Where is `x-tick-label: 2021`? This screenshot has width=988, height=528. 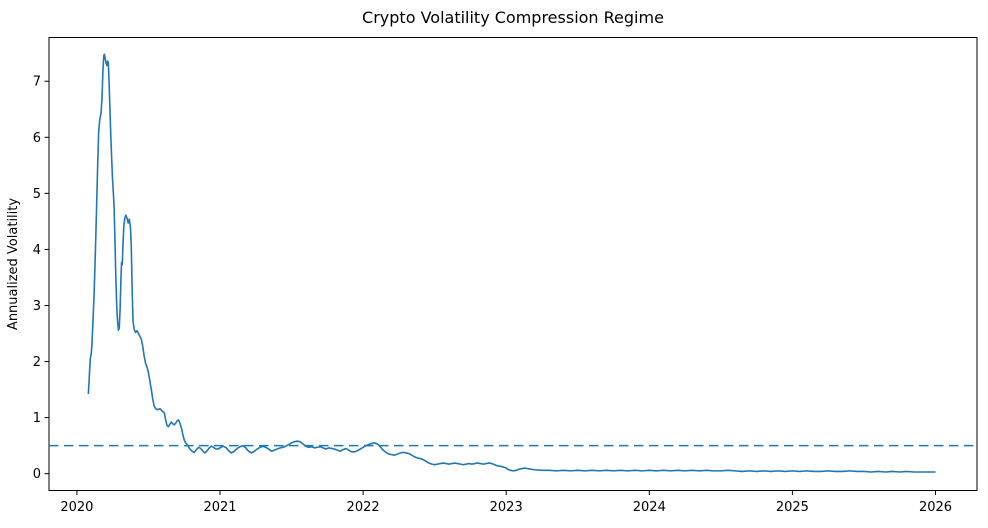
x-tick-label: 2021 is located at coordinates (219, 507).